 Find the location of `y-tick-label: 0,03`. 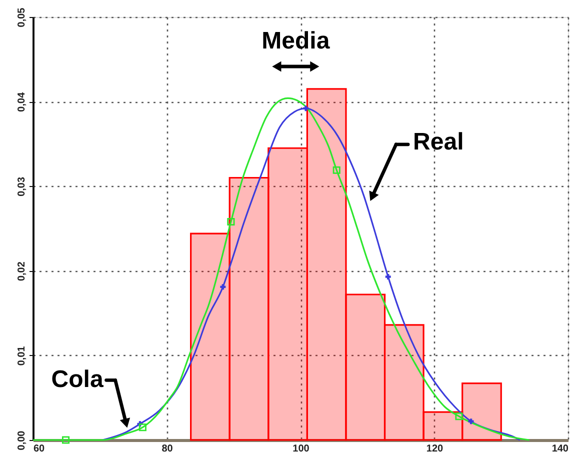

y-tick-label: 0,03 is located at coordinates (22, 186).